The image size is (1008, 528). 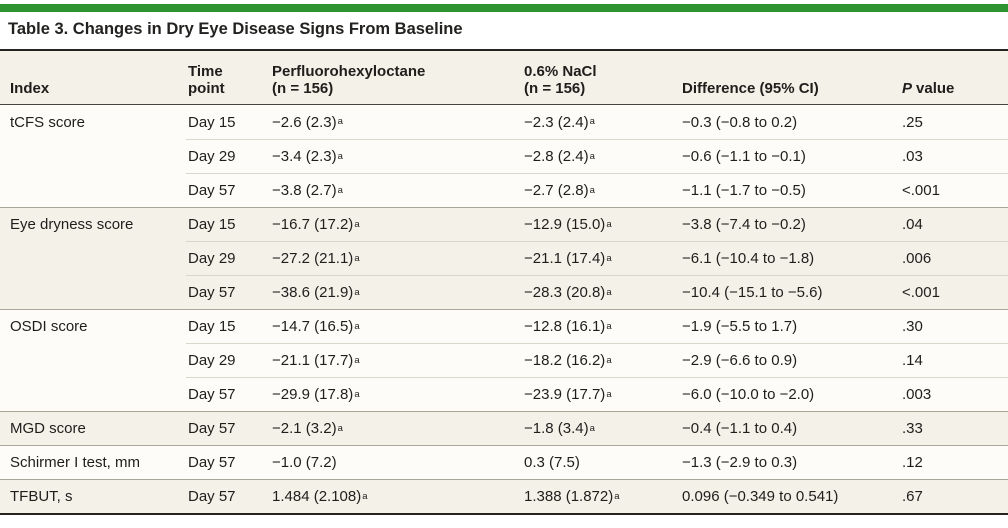 I want to click on cell-pfh: −16.7 (17.2) a, so click(x=316, y=224).